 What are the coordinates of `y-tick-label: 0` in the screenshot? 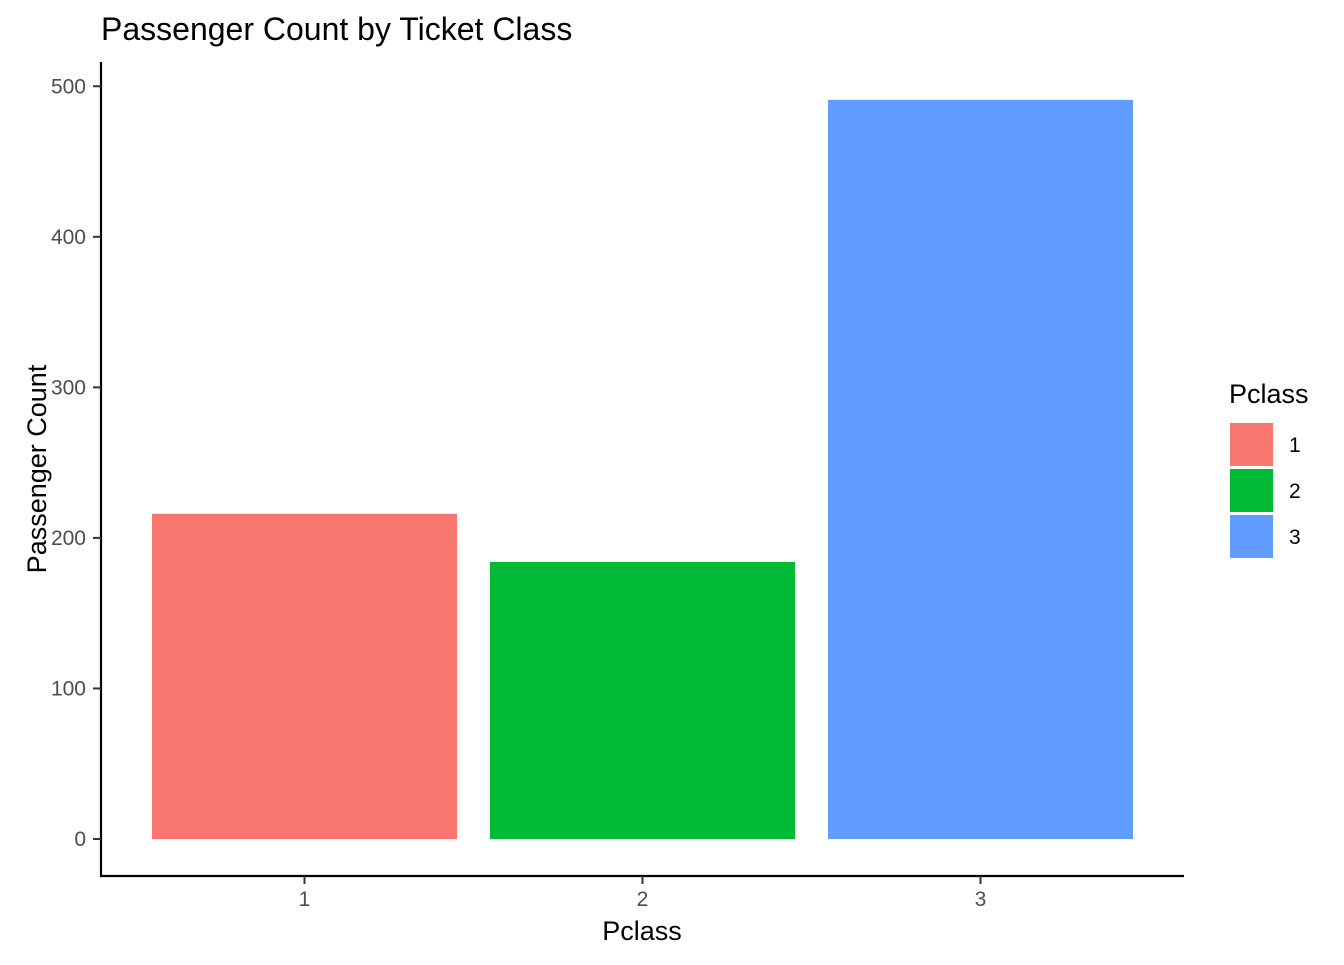 It's located at (80, 839).